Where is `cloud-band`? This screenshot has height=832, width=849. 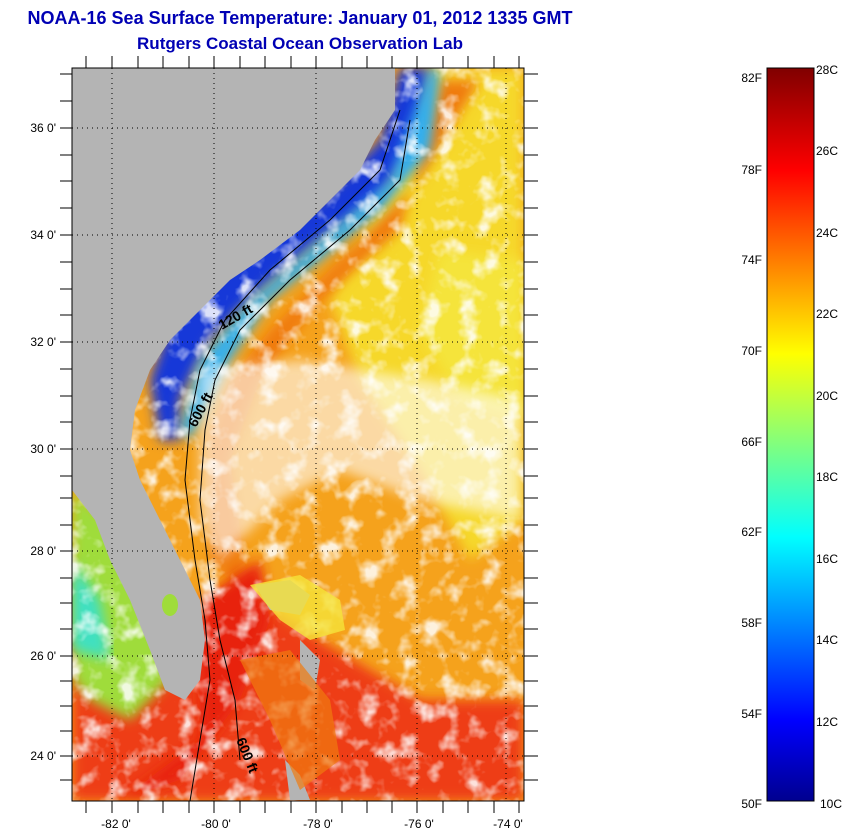 cloud-band is located at coordinates (360, 460).